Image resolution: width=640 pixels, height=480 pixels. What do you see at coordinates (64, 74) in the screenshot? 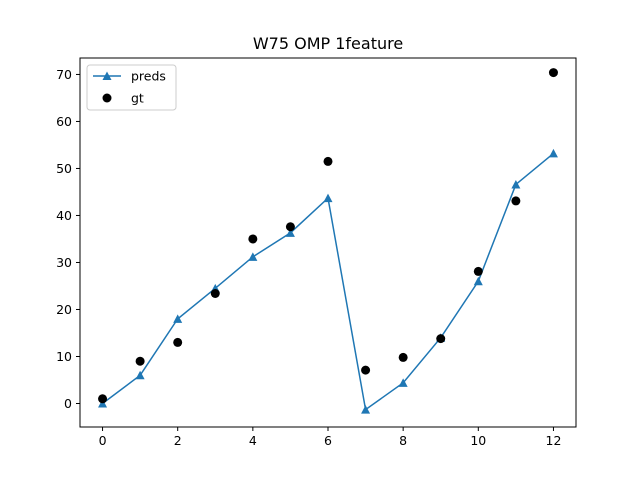
I see `y-tick-label: 70` at bounding box center [64, 74].